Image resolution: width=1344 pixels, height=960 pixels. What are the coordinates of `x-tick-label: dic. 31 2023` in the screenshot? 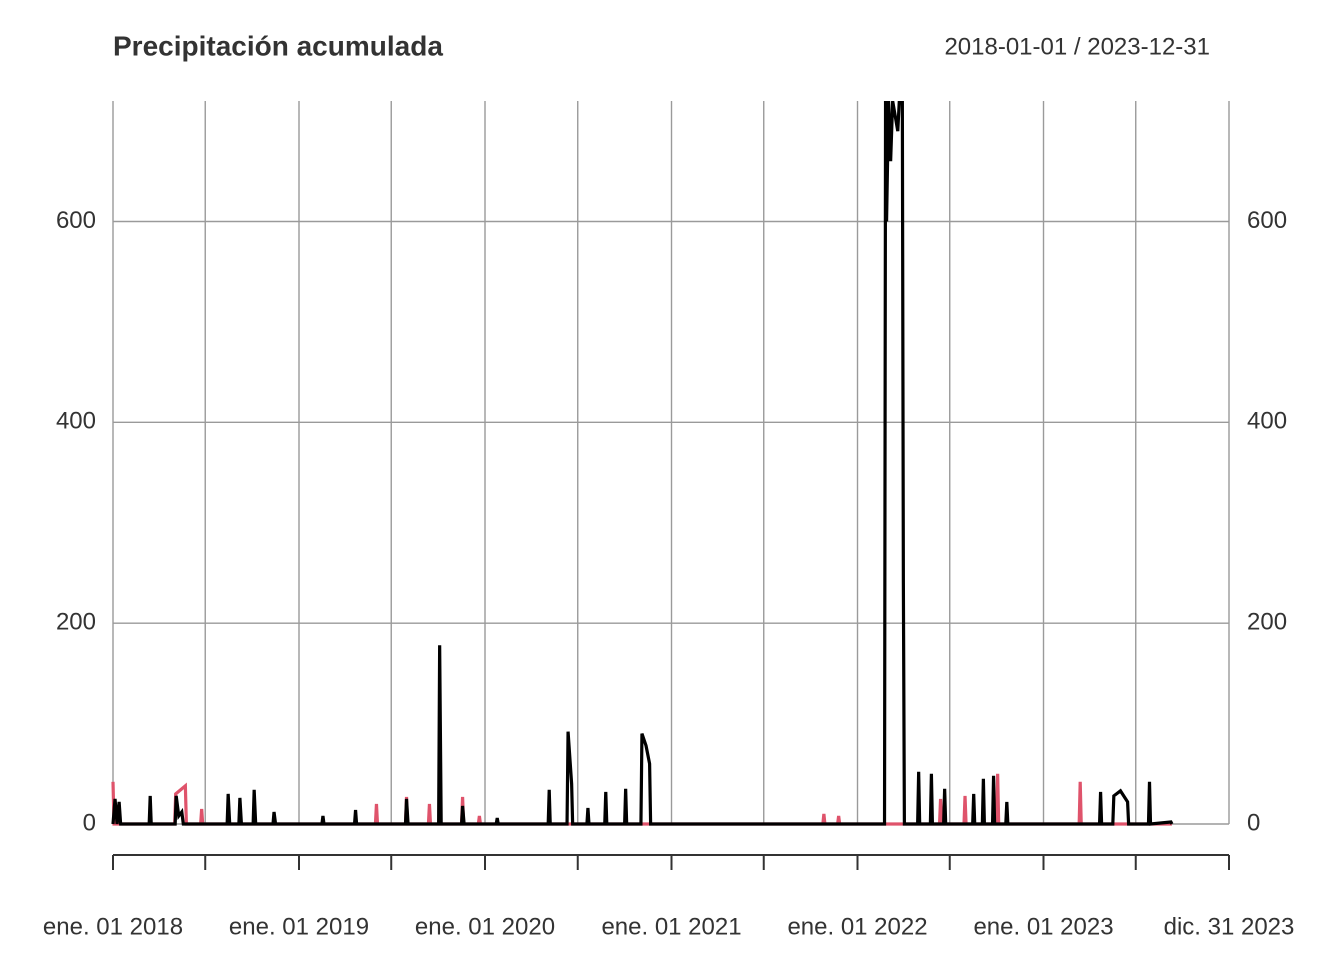 It's located at (1229, 926).